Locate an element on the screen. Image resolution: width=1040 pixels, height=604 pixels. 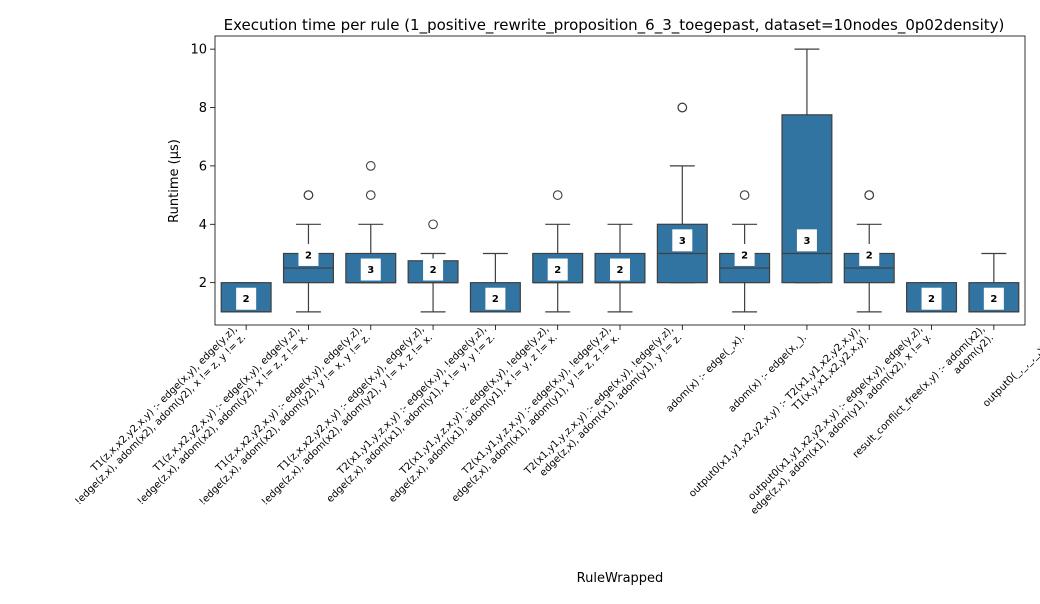
x-tick-label-line: edge(z,x), adom(x1), adom(y1), y != z. is located at coordinates (611, 405).